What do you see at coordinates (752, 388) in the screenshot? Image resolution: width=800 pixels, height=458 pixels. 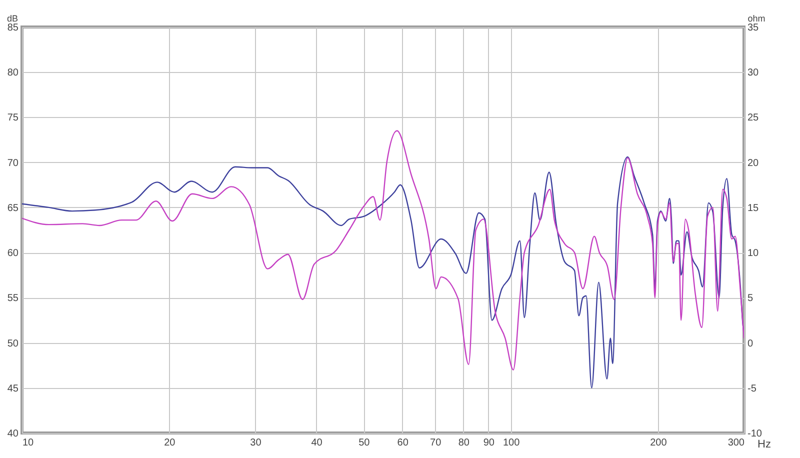 I see `y2-tick-label: -5` at bounding box center [752, 388].